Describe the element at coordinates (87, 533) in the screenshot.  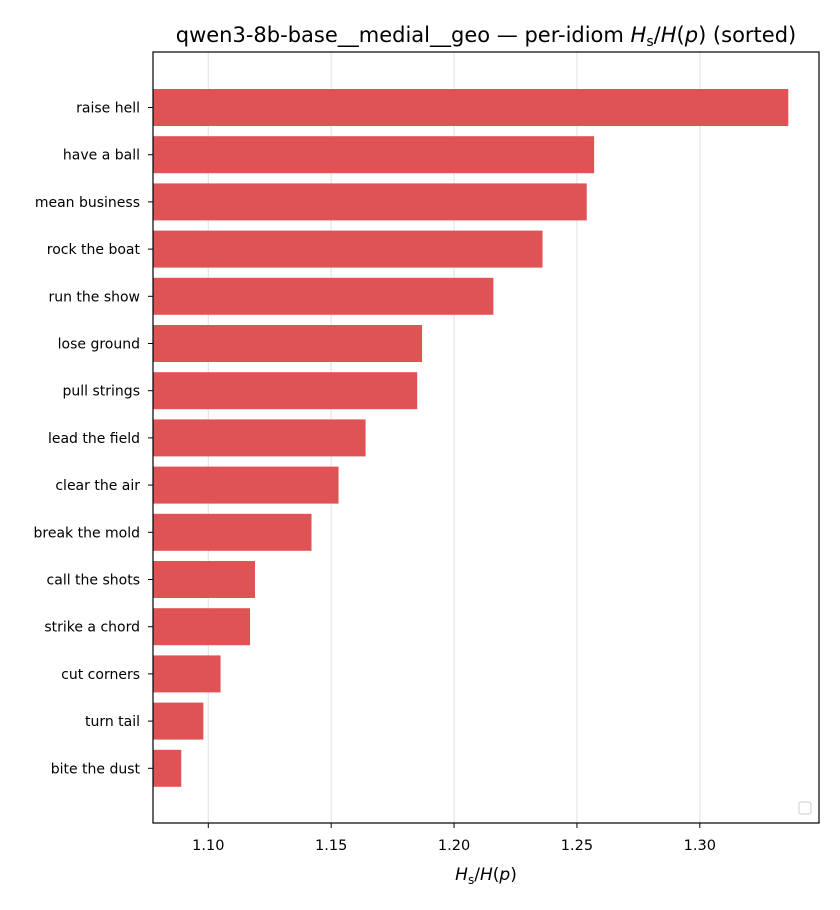
I see `category-label: break the mold` at that location.